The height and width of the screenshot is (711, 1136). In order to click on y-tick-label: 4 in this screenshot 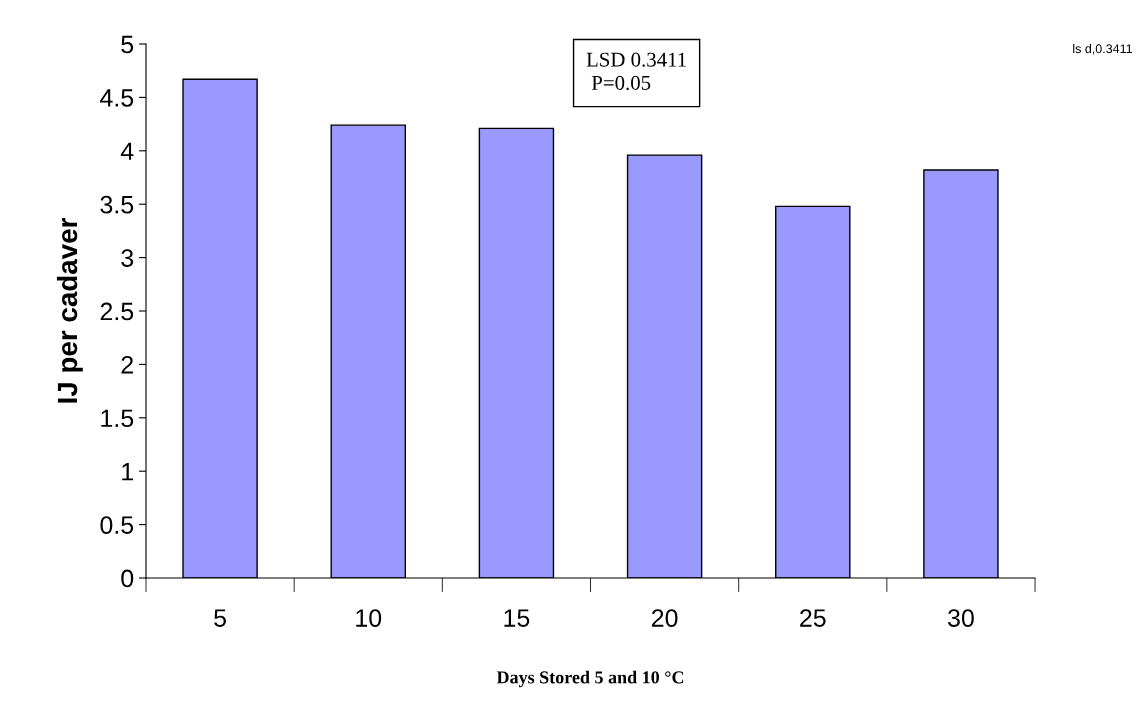, I will do `click(127, 151)`.